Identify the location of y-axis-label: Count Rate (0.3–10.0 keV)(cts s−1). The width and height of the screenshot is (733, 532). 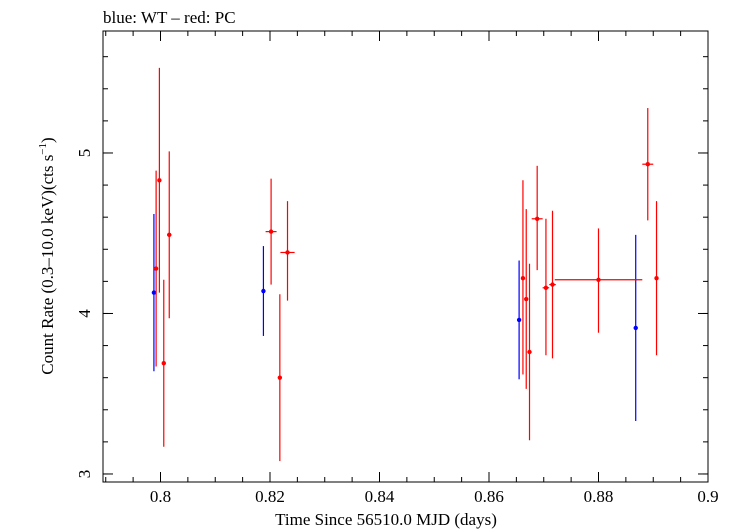
(47, 255).